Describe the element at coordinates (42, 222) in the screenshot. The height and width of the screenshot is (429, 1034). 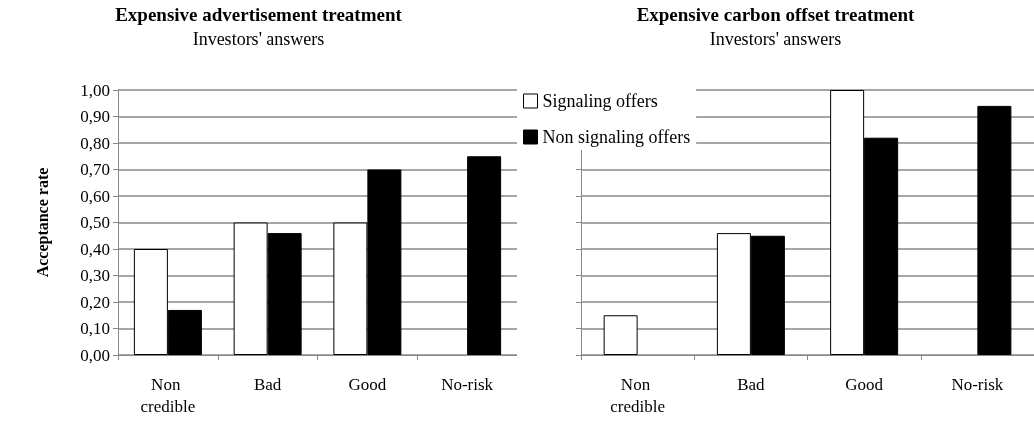
I see `y-axis-title: Acceptance rate` at that location.